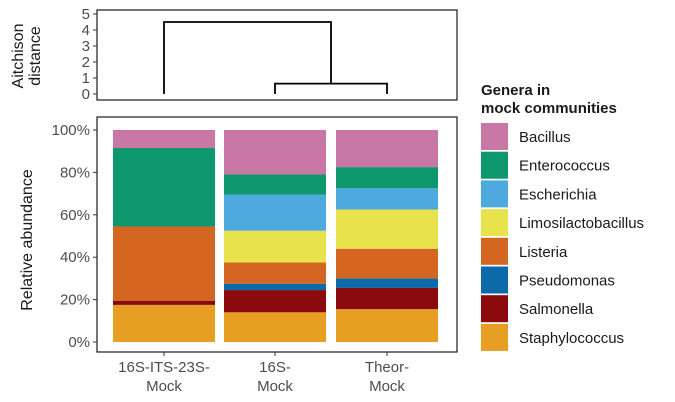 The image size is (675, 402). I want to click on dendrogram-y-tick-label: 1, so click(86, 78).